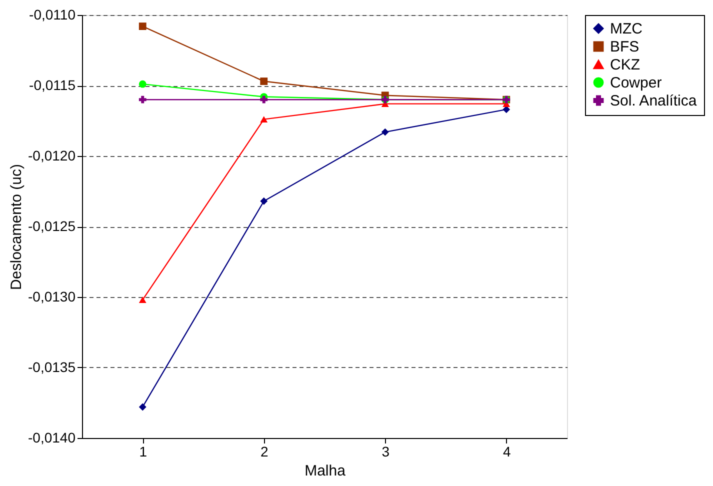 This screenshot has height=486, width=713. Describe the element at coordinates (325, 471) in the screenshot. I see `x-axis-title: Malha` at that location.